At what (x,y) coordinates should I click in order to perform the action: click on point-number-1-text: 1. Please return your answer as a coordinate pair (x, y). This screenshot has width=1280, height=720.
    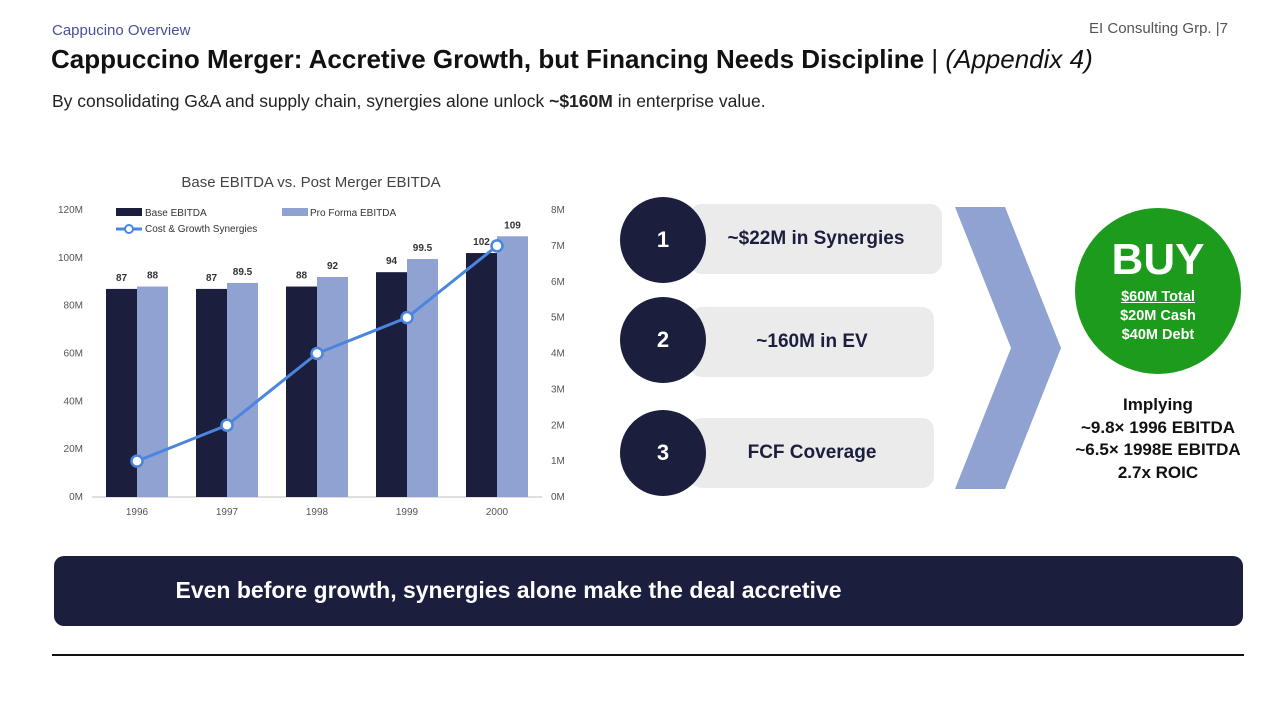
    Looking at the image, I should click on (663, 239).